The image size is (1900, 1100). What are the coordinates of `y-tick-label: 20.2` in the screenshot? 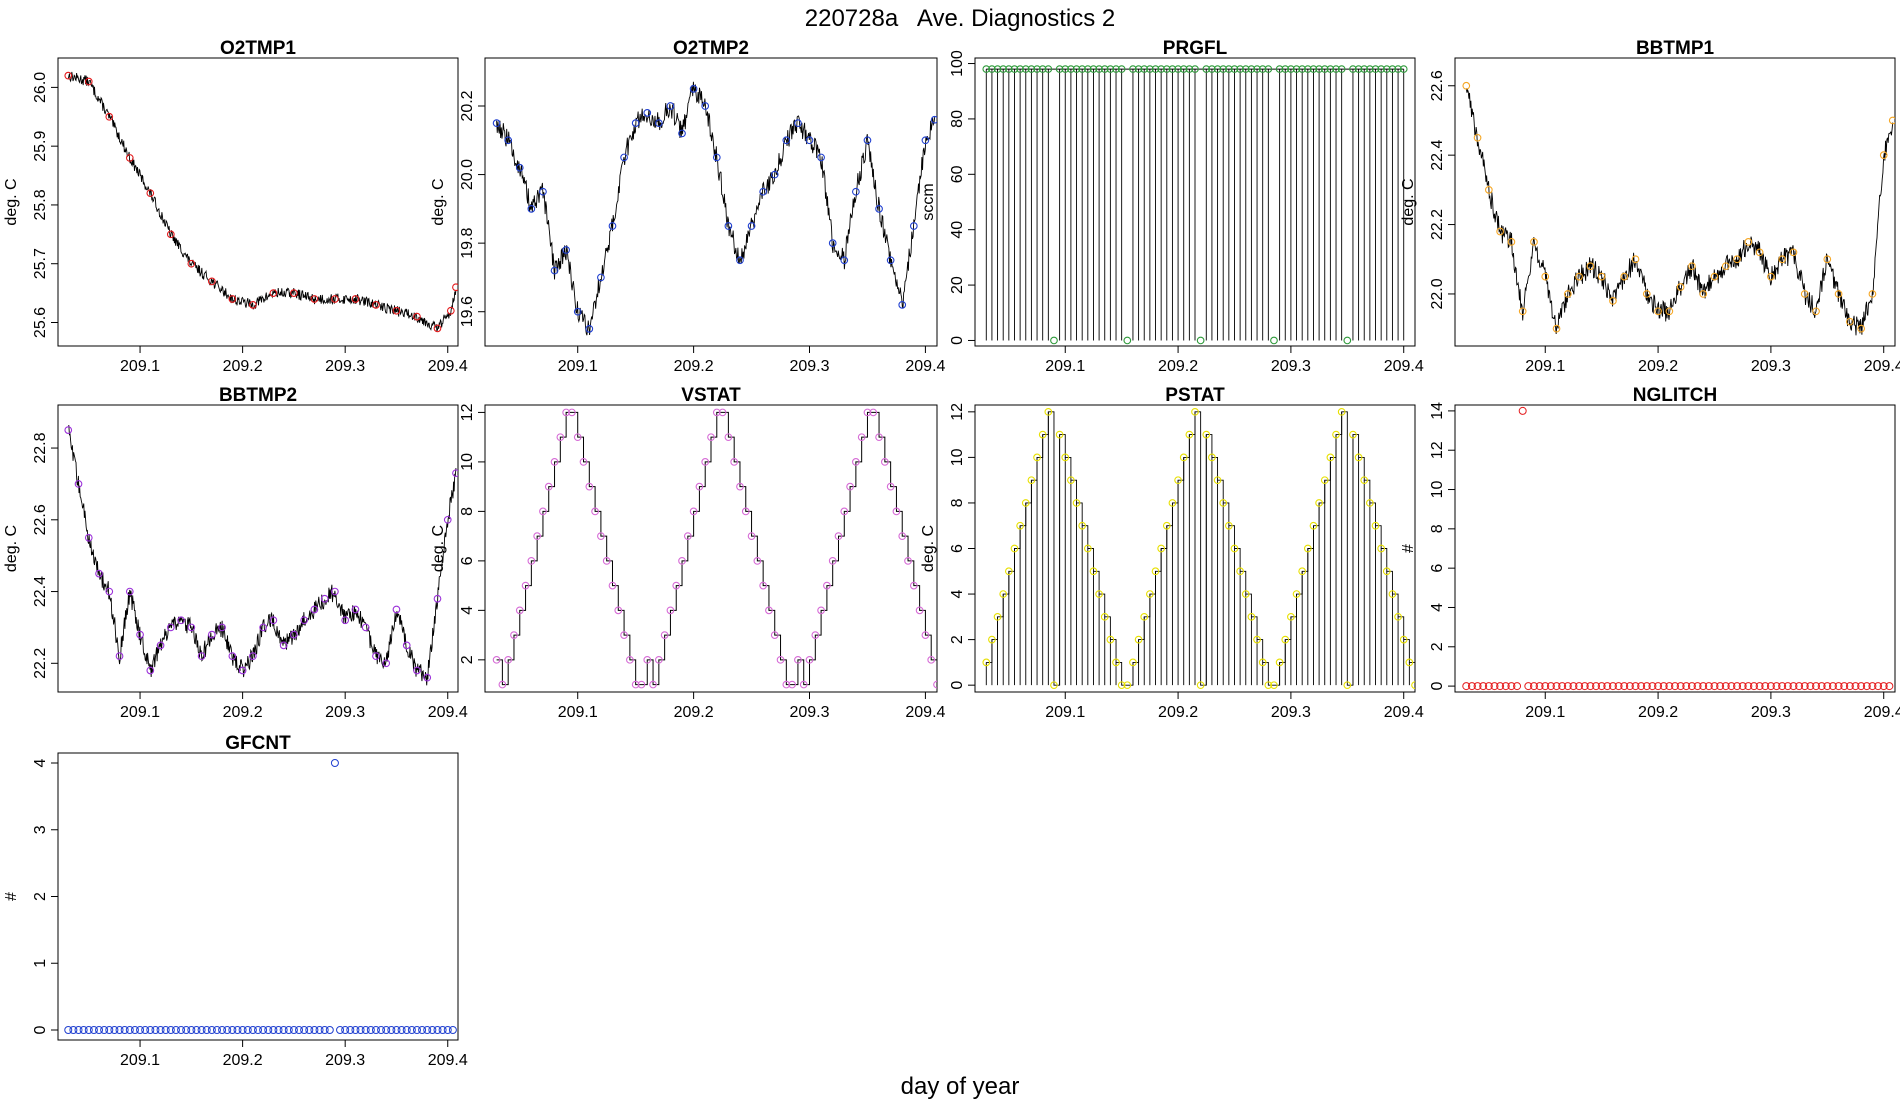 It's located at (467, 105).